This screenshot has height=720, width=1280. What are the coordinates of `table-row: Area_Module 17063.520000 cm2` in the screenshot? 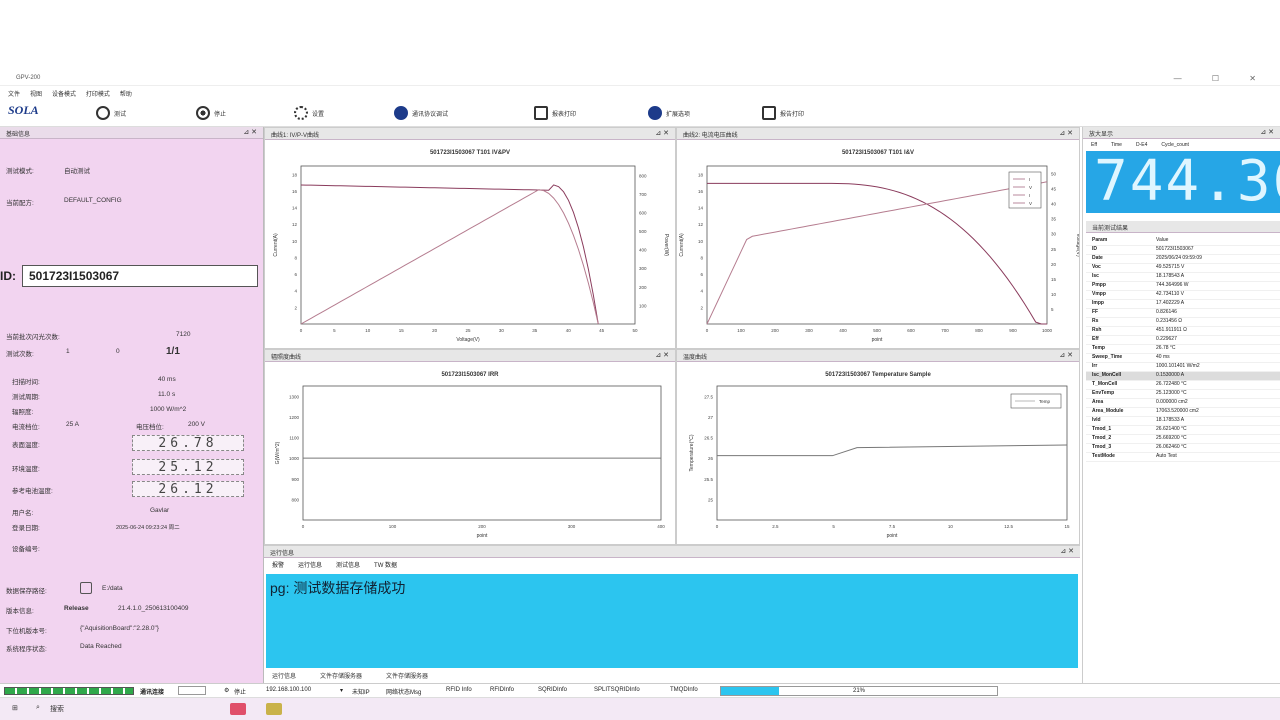 It's located at (1183, 412).